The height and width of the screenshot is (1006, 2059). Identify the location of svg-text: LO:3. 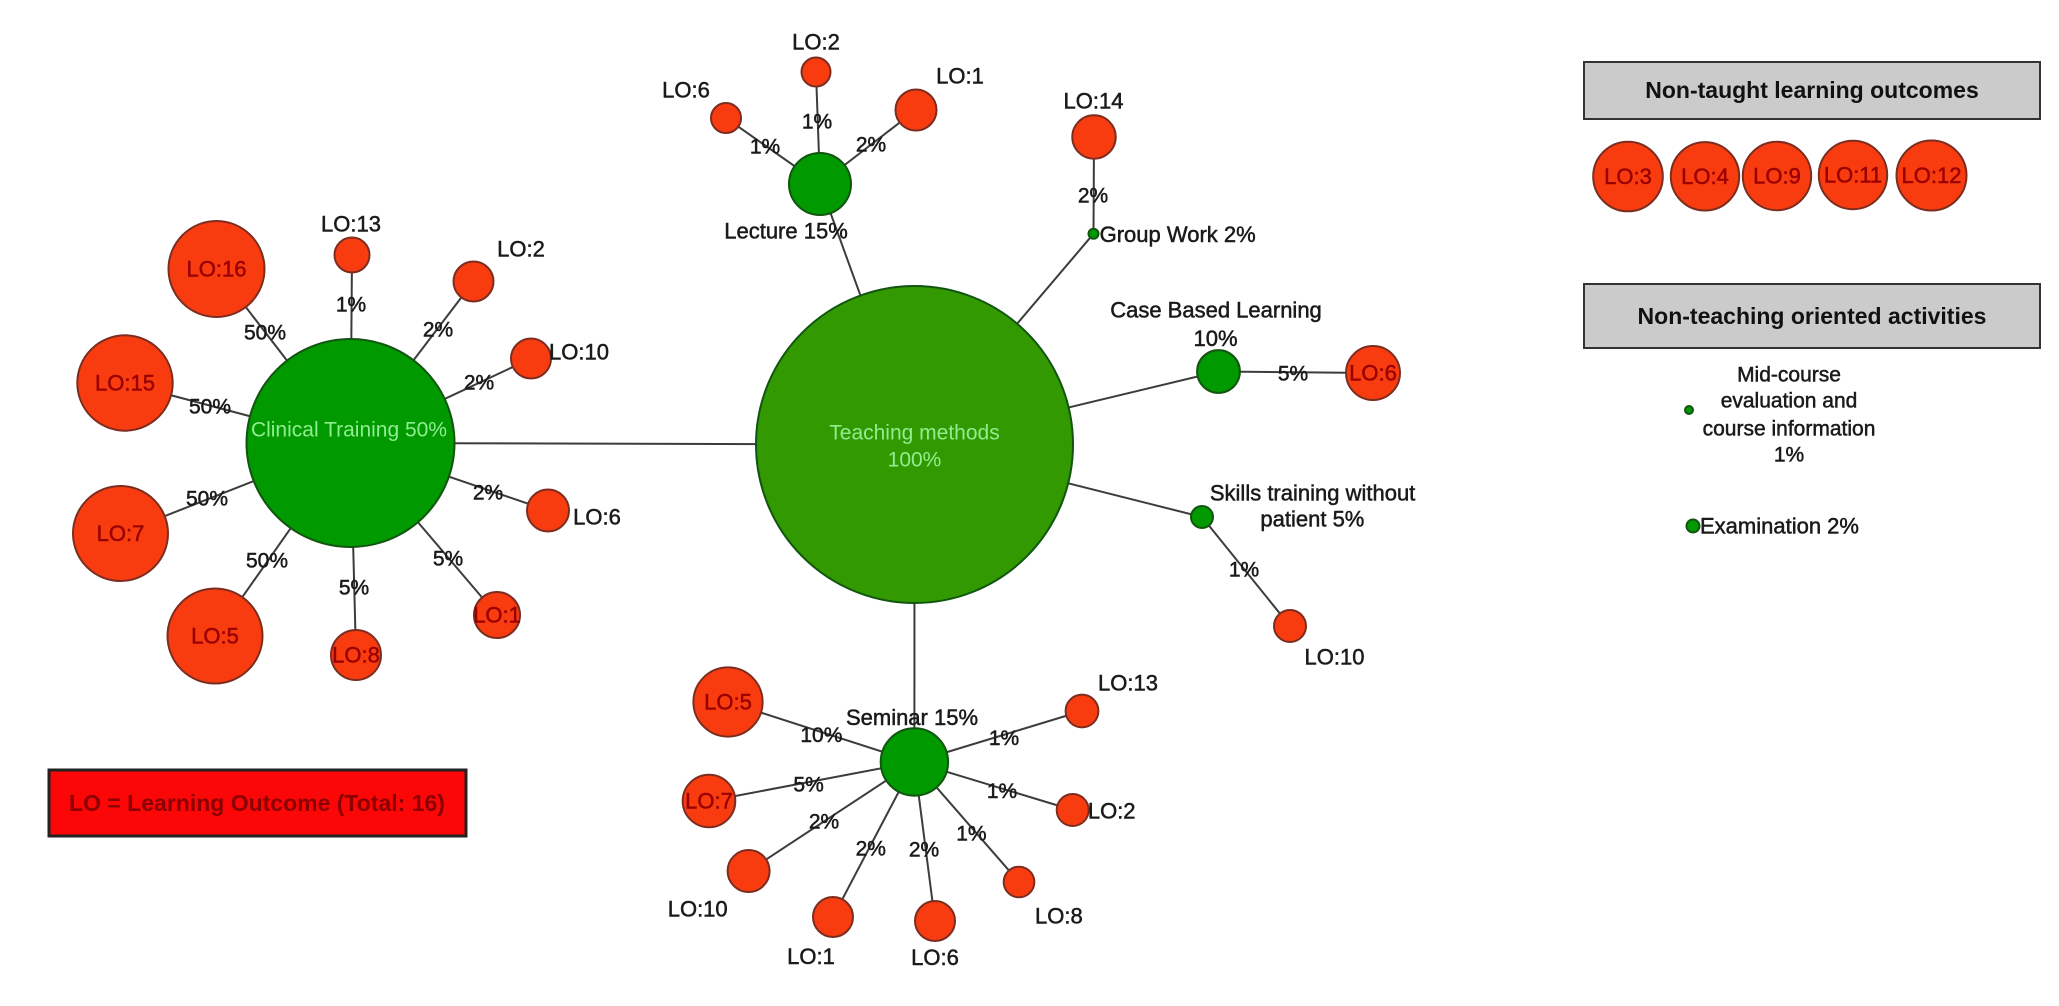
(1628, 176).